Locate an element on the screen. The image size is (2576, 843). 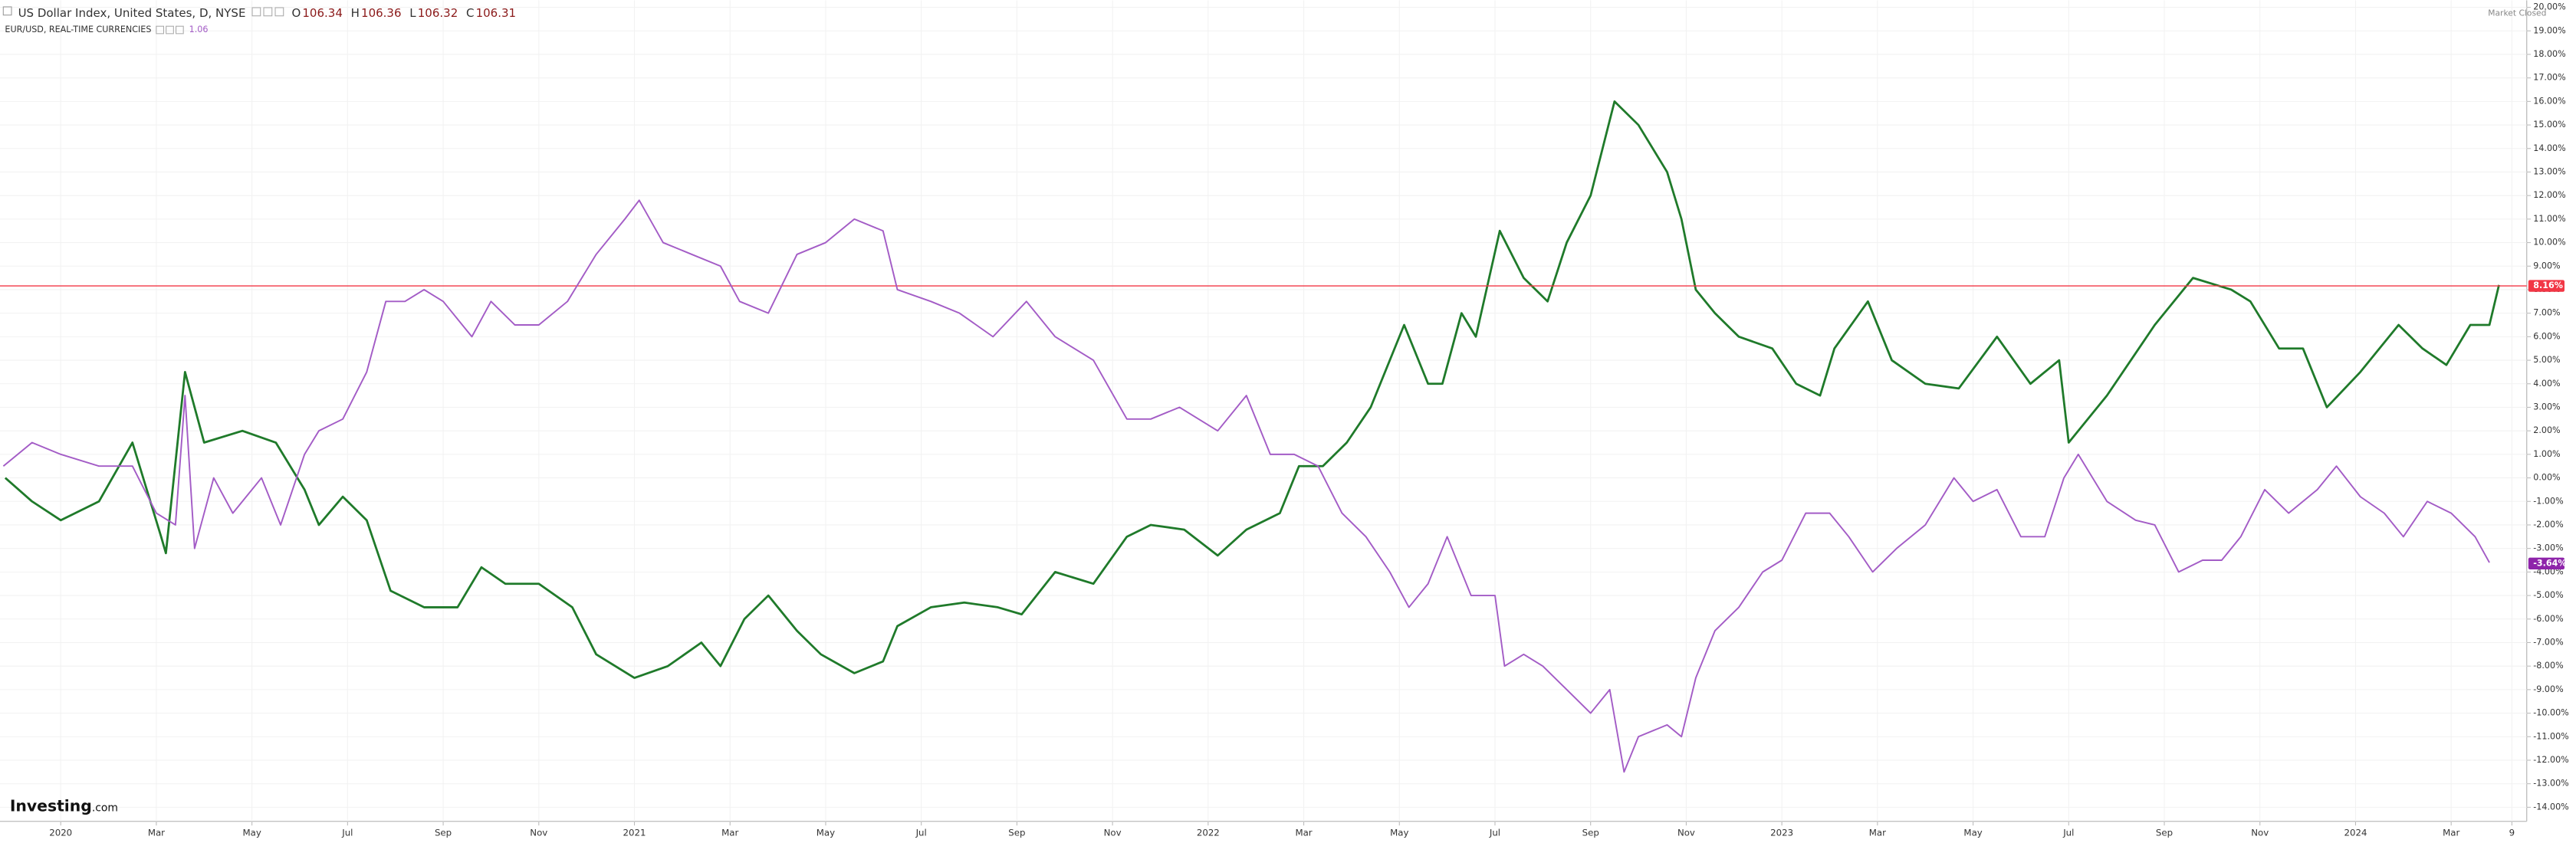
x-tick-label: 9 is located at coordinates (2512, 832).